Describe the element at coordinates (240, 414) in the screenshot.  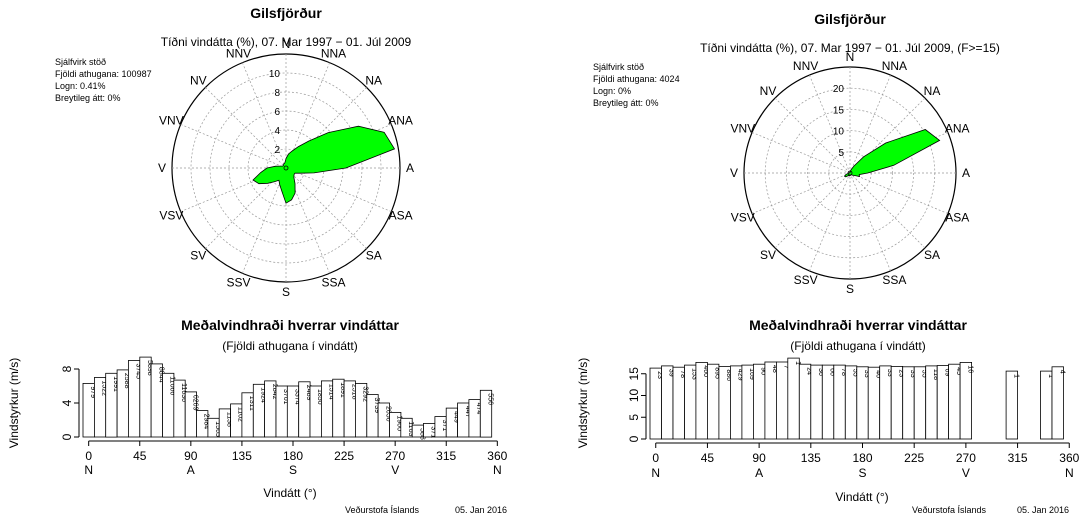
I see `hist1-count-label: 1102` at that location.